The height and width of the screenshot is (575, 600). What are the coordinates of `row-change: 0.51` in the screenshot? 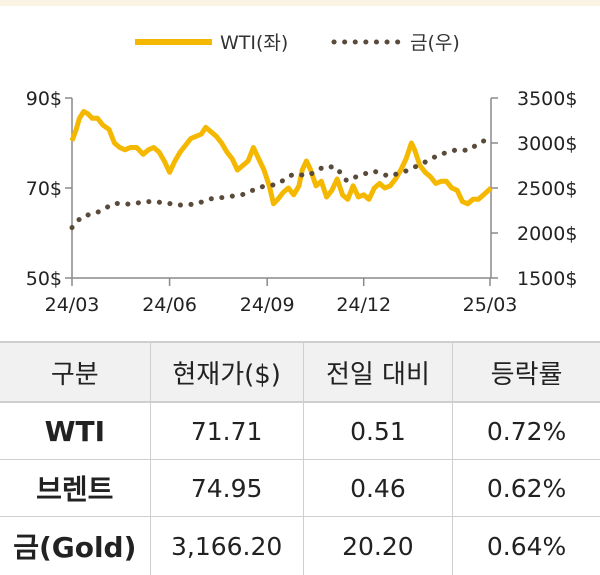 It's located at (377, 431).